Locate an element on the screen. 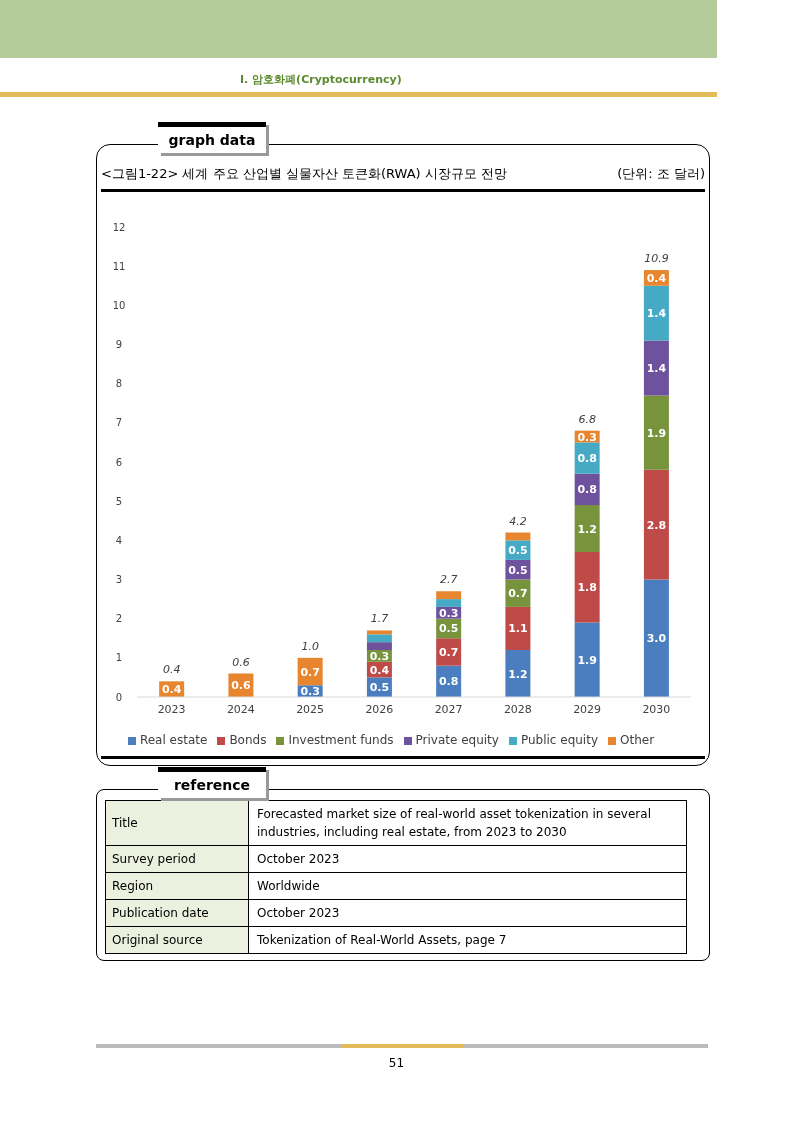 This screenshot has height=1121, width=793. text: Forecasted market size of real-world asset tokenization in several industries, including real estate, from 2023 to 2030 is located at coordinates (467, 823).